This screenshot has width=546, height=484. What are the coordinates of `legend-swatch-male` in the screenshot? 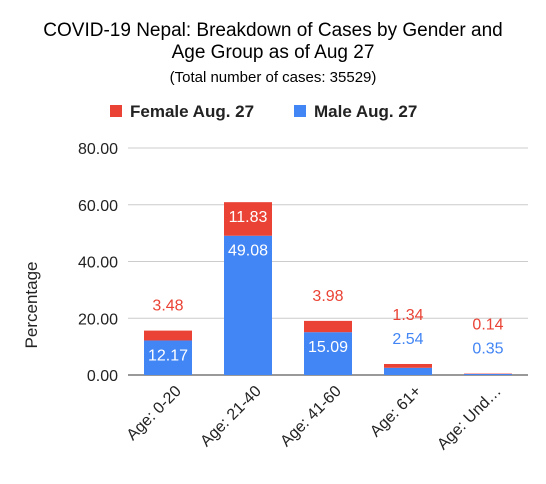 It's located at (300, 111).